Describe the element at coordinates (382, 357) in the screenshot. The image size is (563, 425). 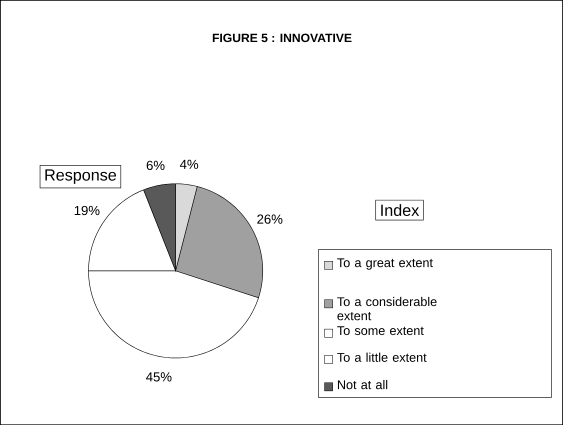
I see `legend-label: To a little extent` at that location.